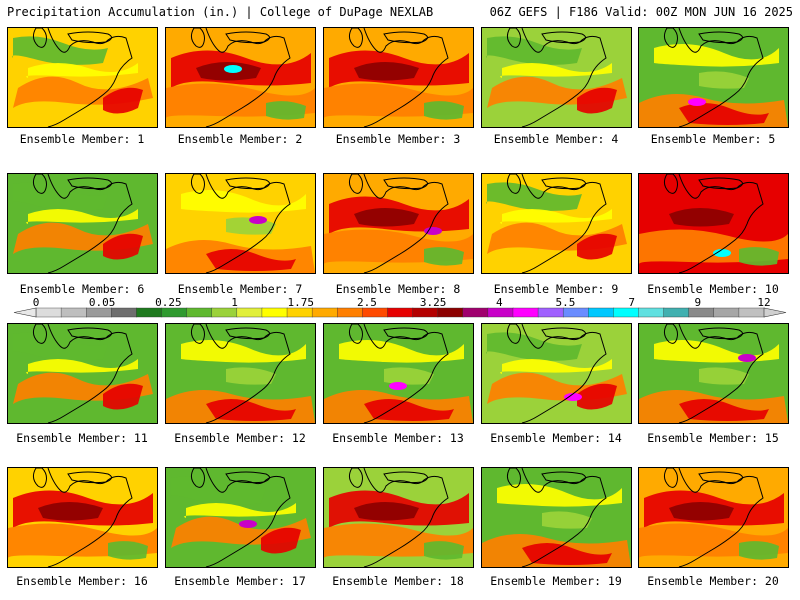  What do you see at coordinates (82, 289) in the screenshot?
I see `ensemble-member-label: Ensemble Member: 6` at bounding box center [82, 289].